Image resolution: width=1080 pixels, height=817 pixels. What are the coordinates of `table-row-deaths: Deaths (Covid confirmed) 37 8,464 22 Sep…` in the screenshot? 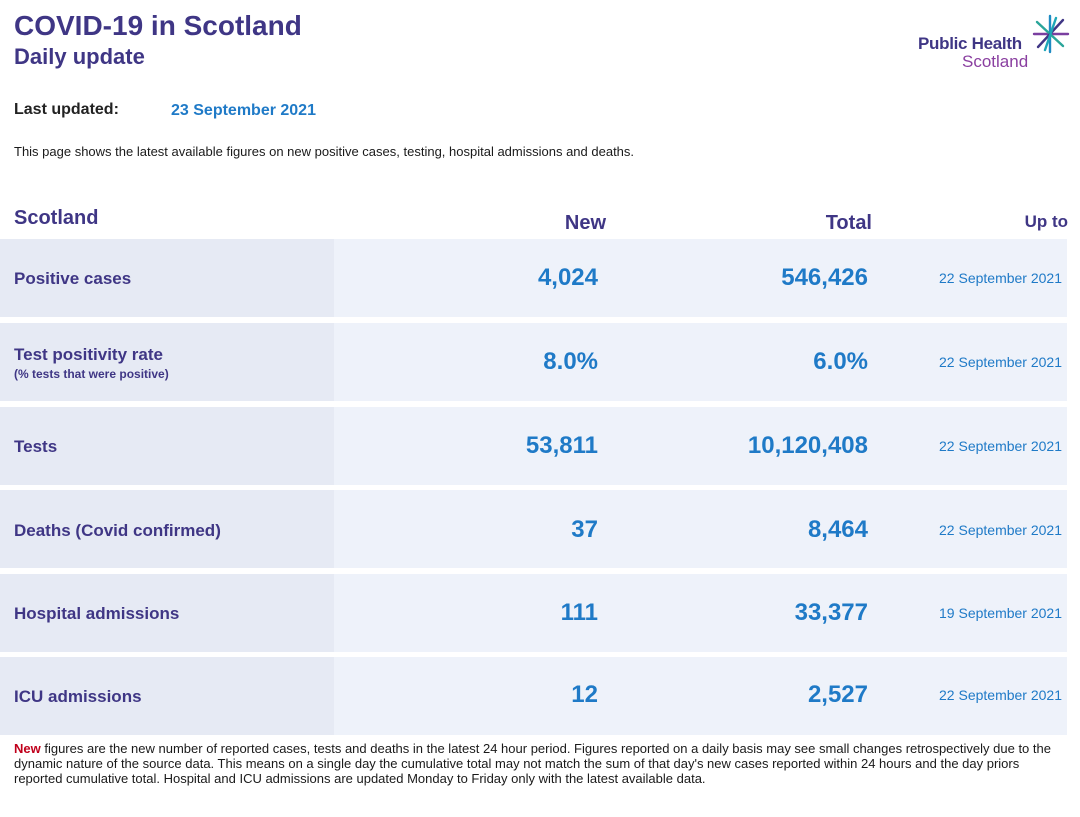 It's located at (533, 529).